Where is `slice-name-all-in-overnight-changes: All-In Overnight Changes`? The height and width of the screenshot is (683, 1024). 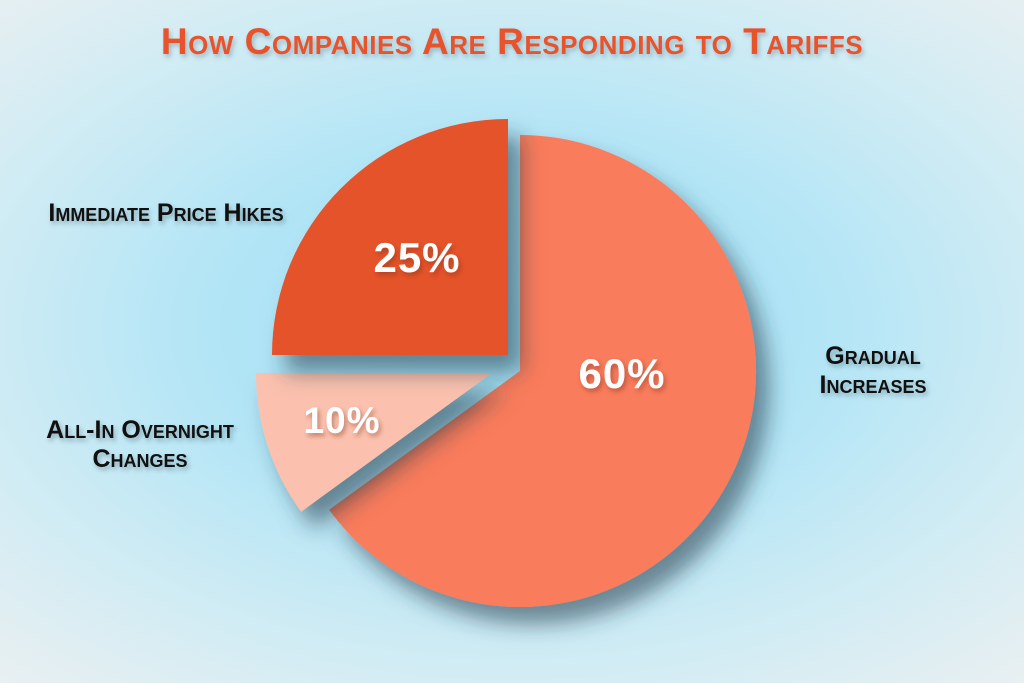 slice-name-all-in-overnight-changes: All-In Overnight Changes is located at coordinates (140, 445).